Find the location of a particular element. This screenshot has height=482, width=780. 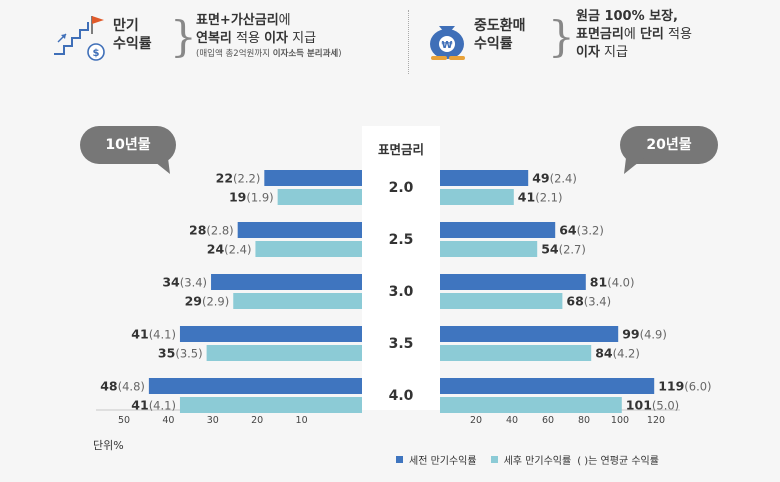

money-bag-icon: ₩ is located at coordinates (447, 43).